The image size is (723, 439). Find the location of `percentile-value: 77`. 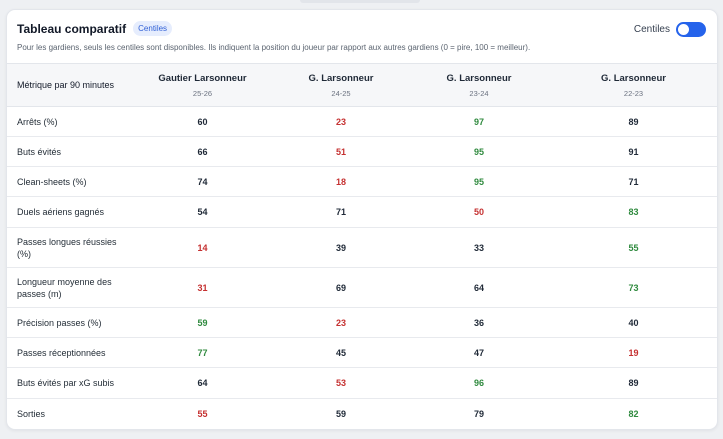

percentile-value: 77 is located at coordinates (202, 352).